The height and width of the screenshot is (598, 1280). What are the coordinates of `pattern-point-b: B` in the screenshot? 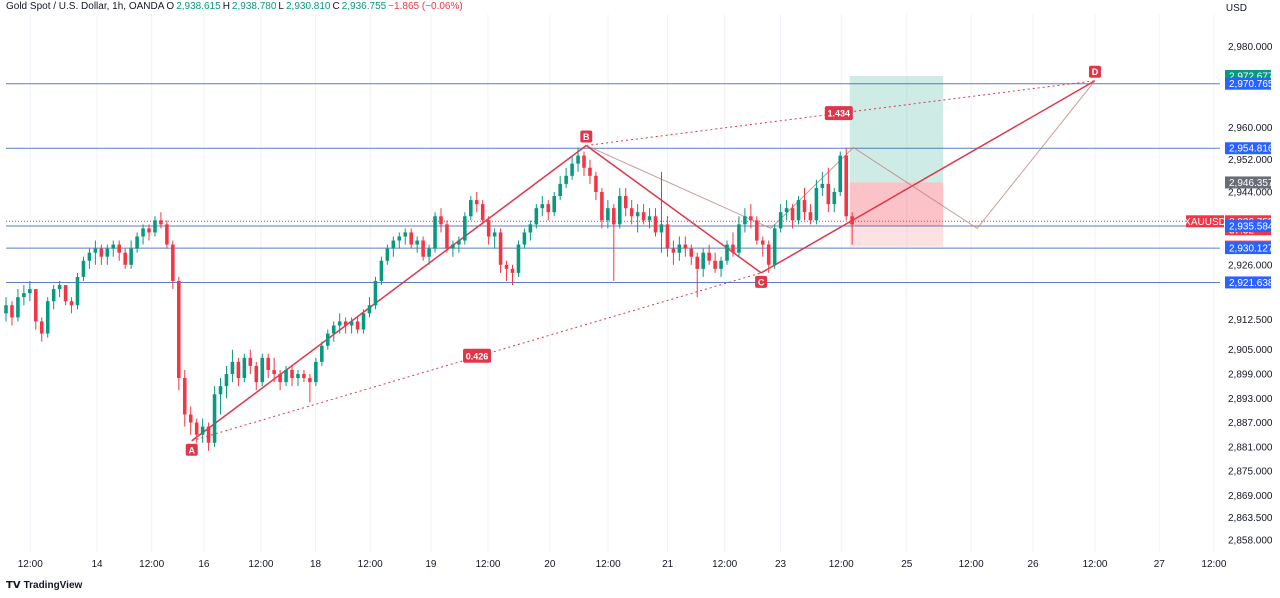 It's located at (586, 136).